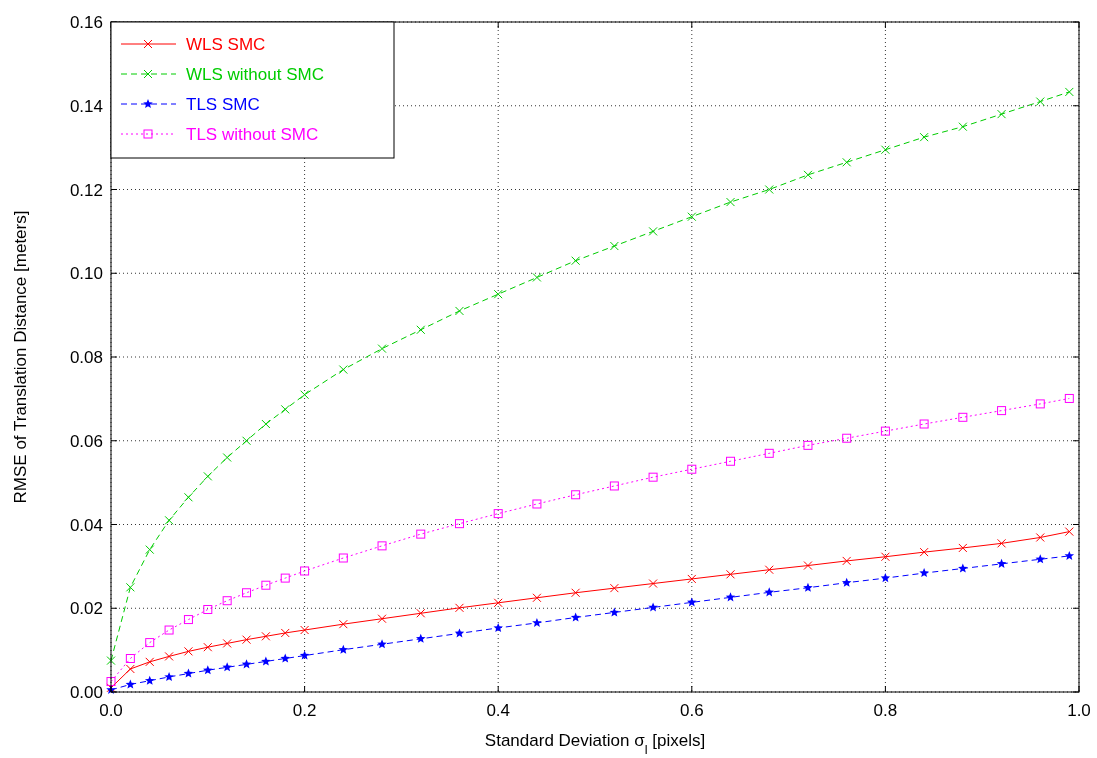 The width and height of the screenshot is (1097, 758). What do you see at coordinates (86, 106) in the screenshot?
I see `y-tick-label: 0.14` at bounding box center [86, 106].